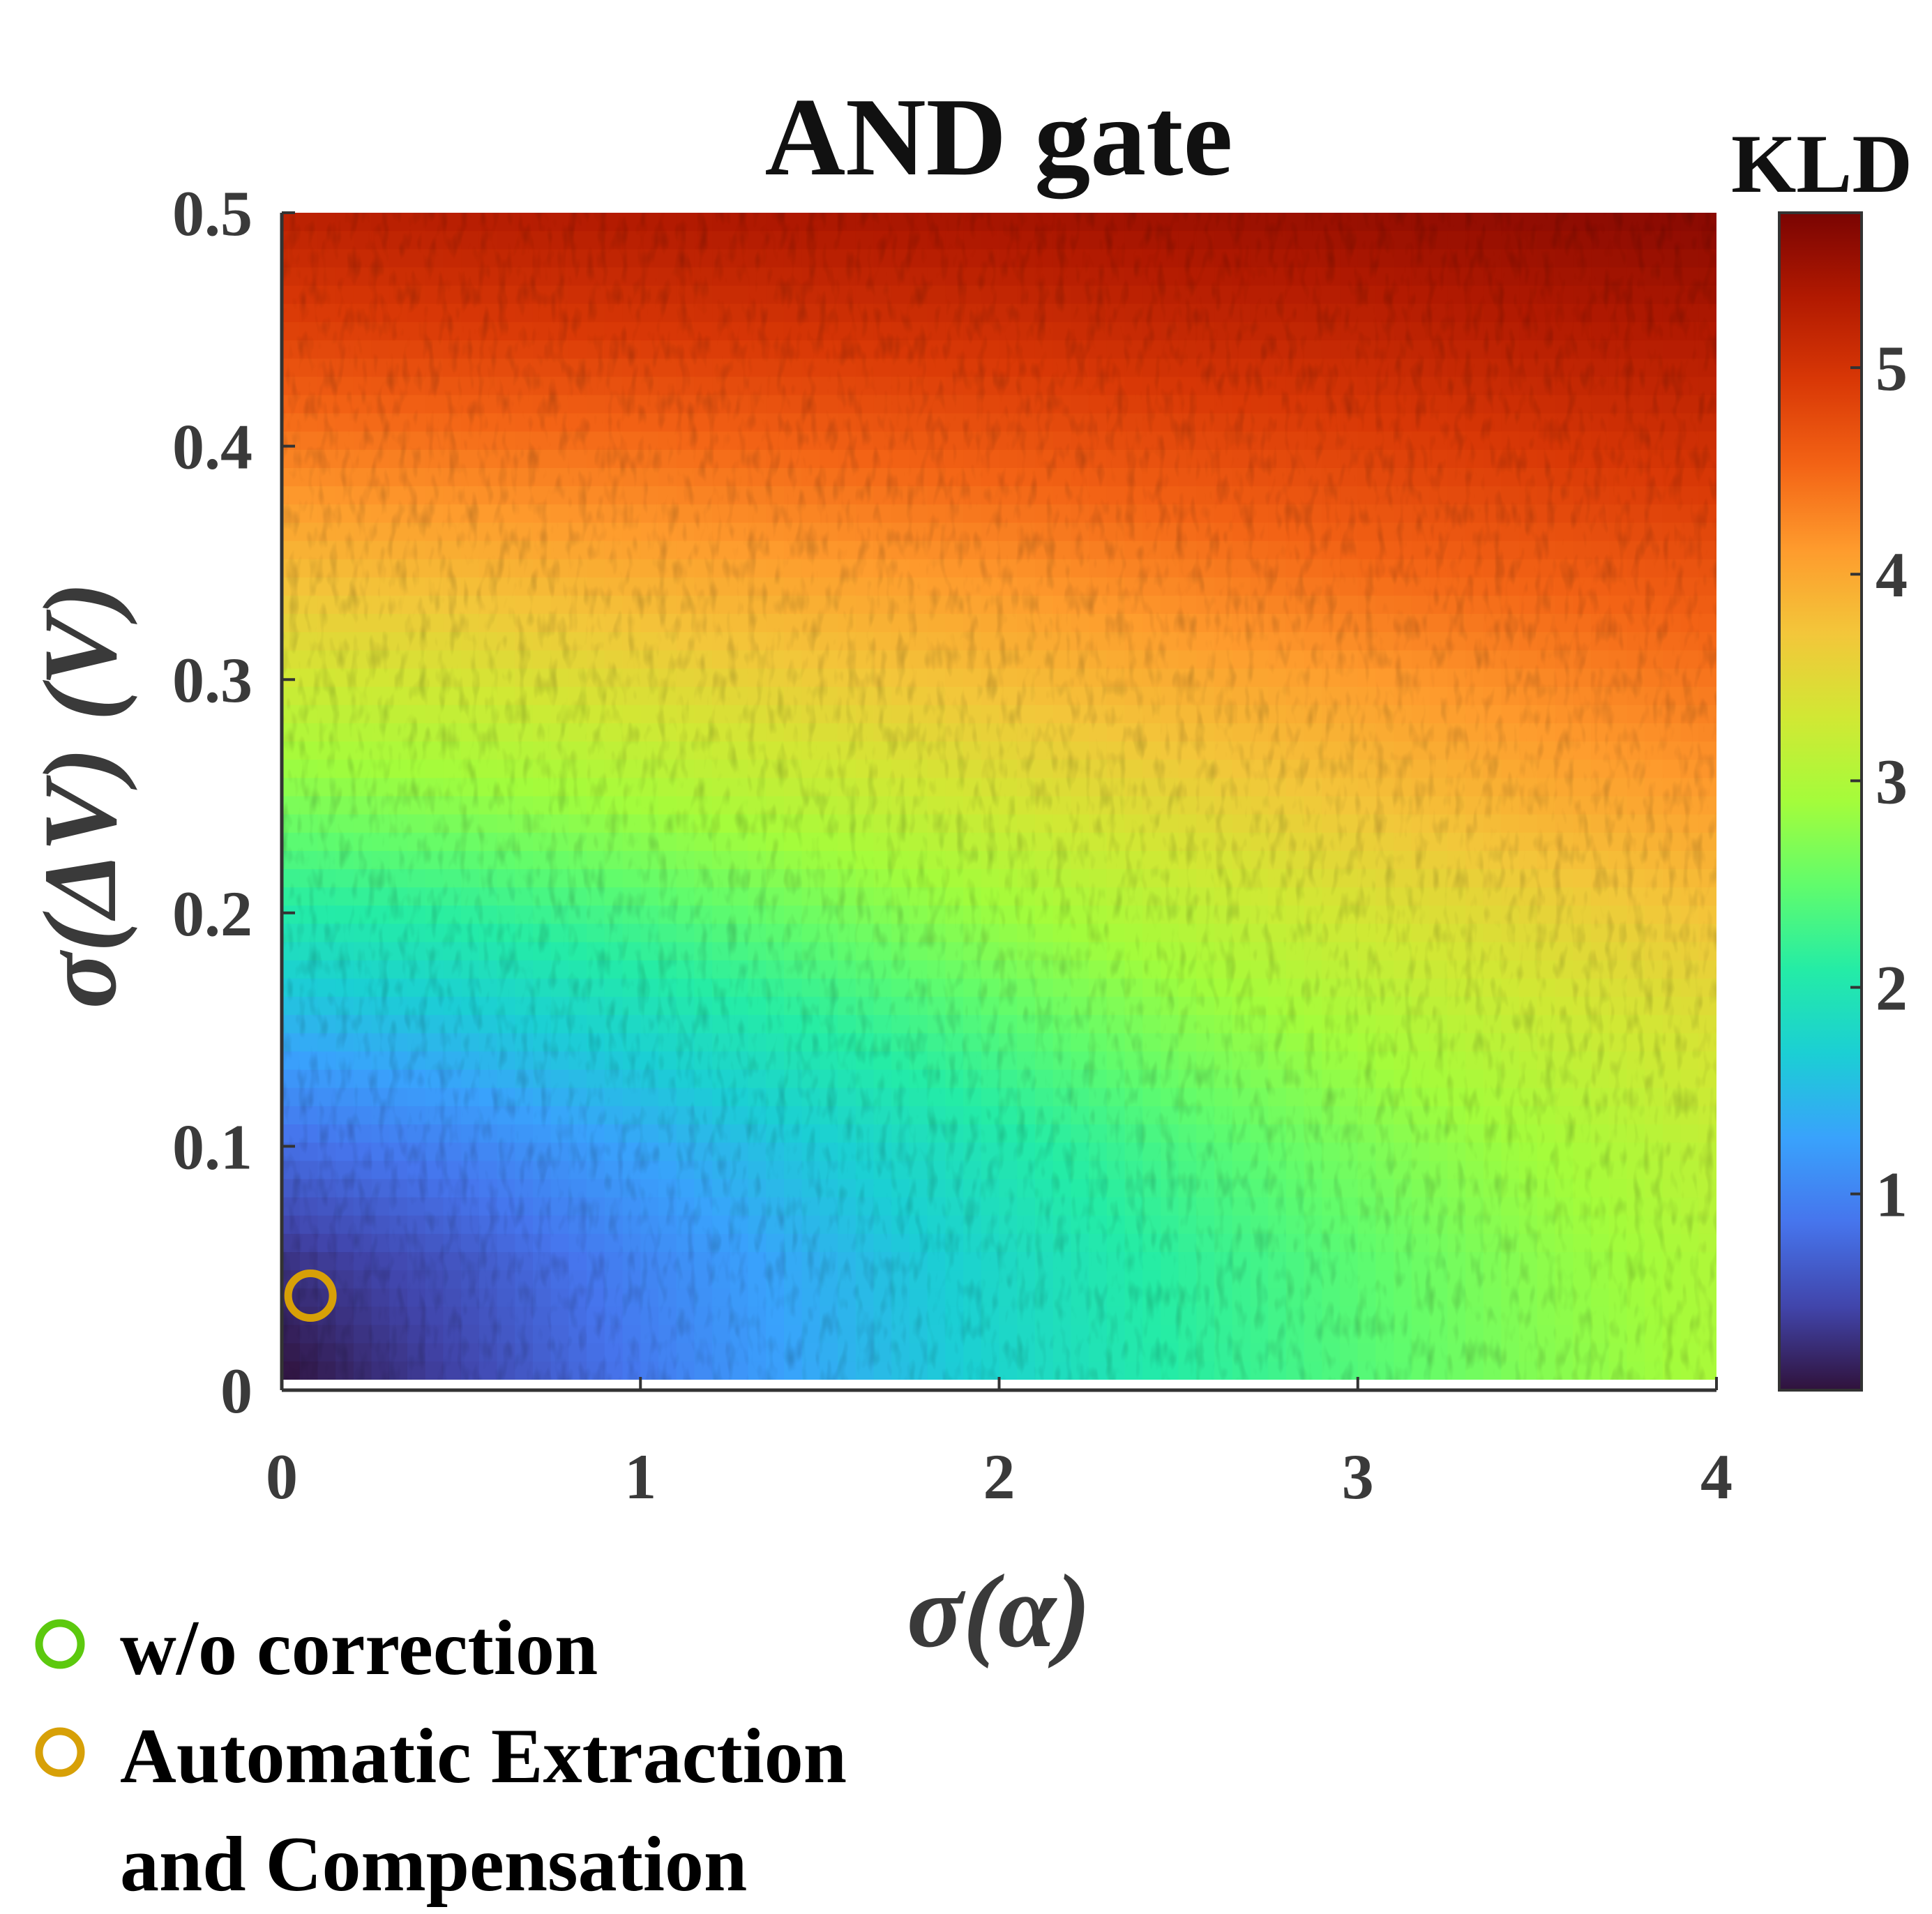 The height and width of the screenshot is (1914, 1932). What do you see at coordinates (999, 137) in the screenshot?
I see `chart-title: AND gate` at bounding box center [999, 137].